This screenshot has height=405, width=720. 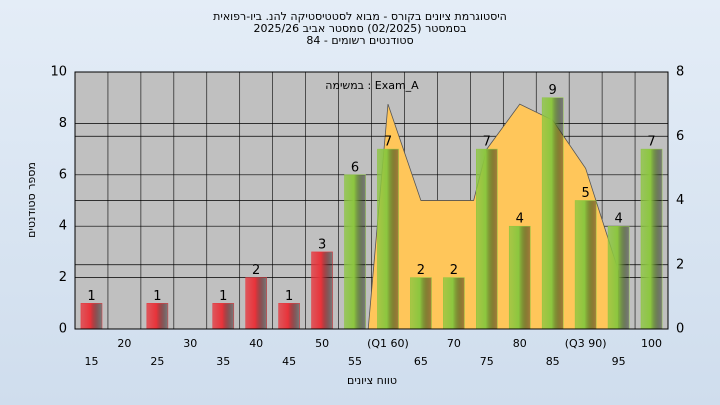 What do you see at coordinates (355, 167) in the screenshot?
I see `data-label: 6` at bounding box center [355, 167].